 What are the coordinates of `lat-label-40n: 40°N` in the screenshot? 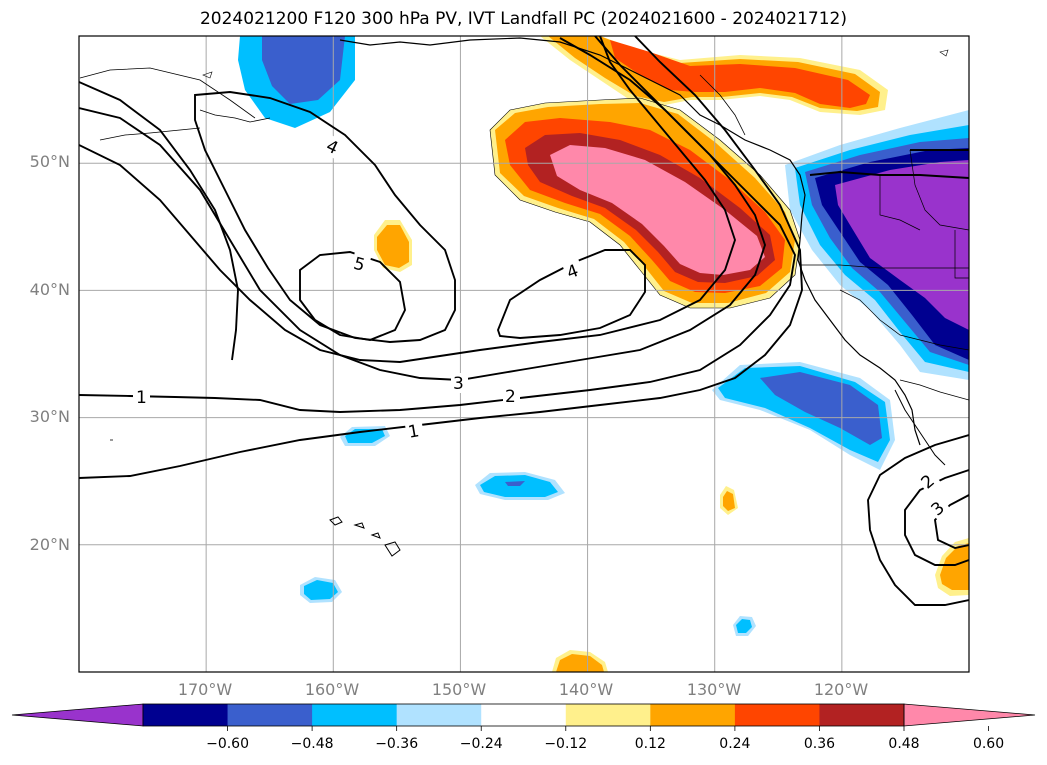 It's located at (49, 289).